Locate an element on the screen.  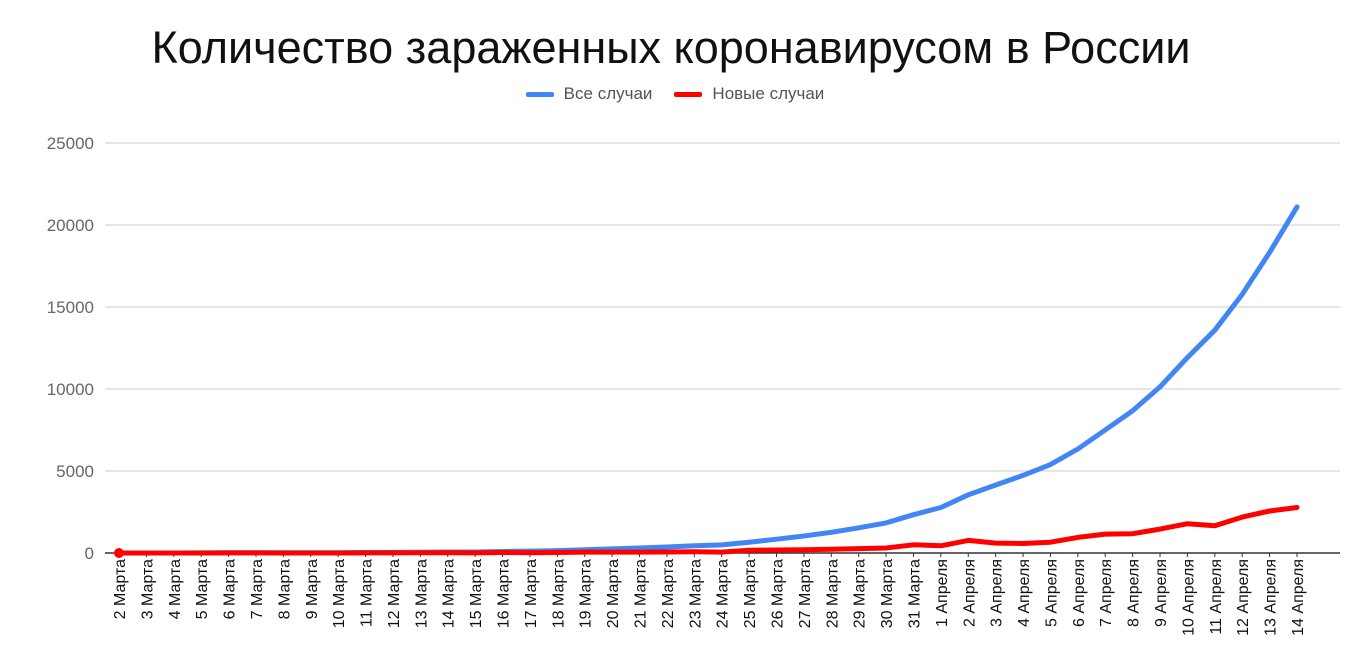
x-tick-label: 7 Апреля is located at coordinates (1106, 593).